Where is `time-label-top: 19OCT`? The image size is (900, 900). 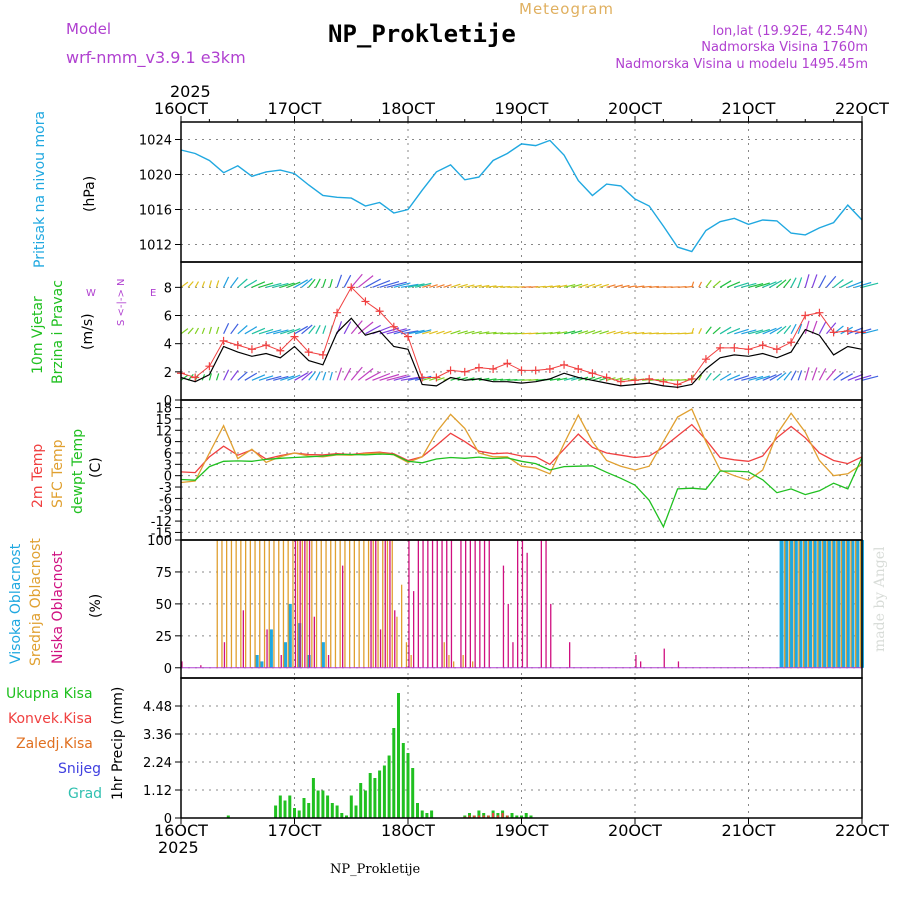 time-label-top: 19OCT is located at coordinates (522, 108).